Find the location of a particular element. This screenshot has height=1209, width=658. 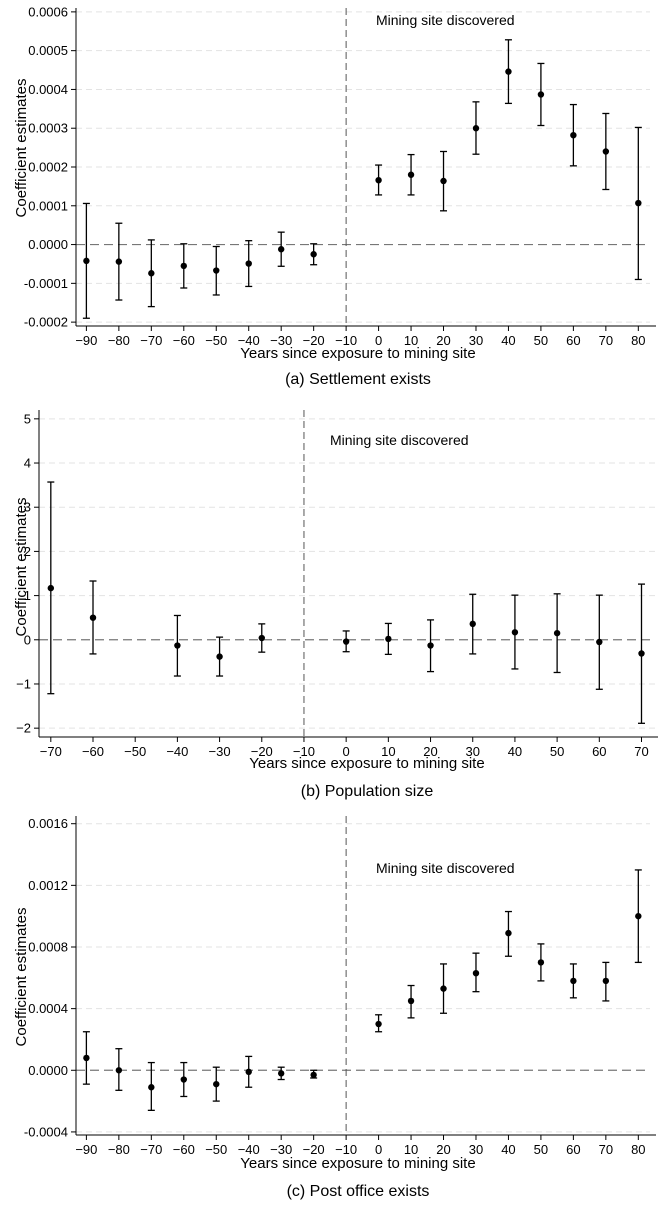

panel-c-xtick-label: −90 is located at coordinates (86, 1149).